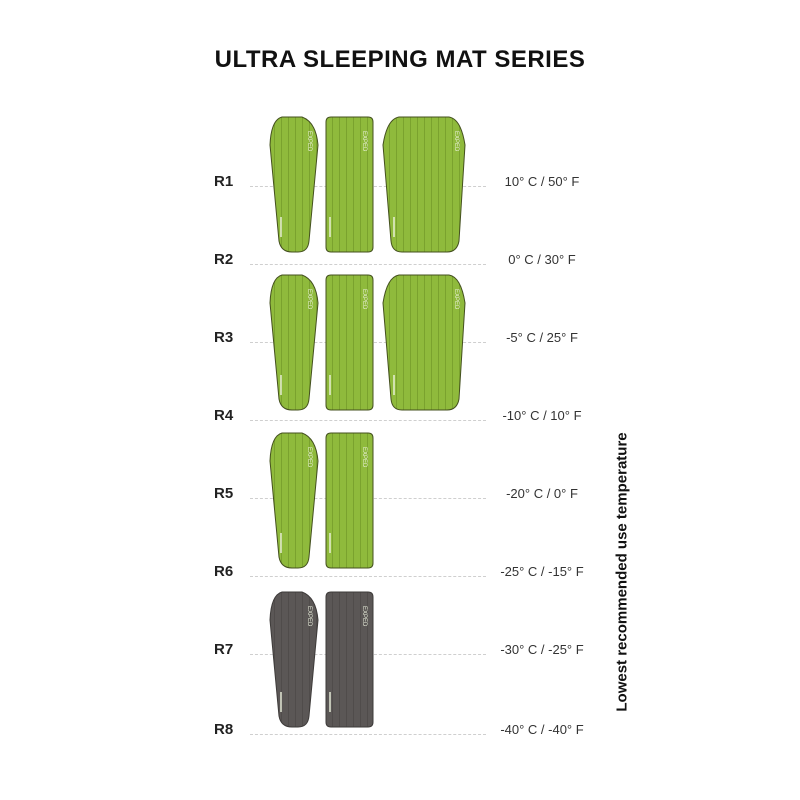 This screenshot has height=800, width=800. What do you see at coordinates (542, 337) in the screenshot?
I see `temperature-label: -5° C / 25° F` at bounding box center [542, 337].